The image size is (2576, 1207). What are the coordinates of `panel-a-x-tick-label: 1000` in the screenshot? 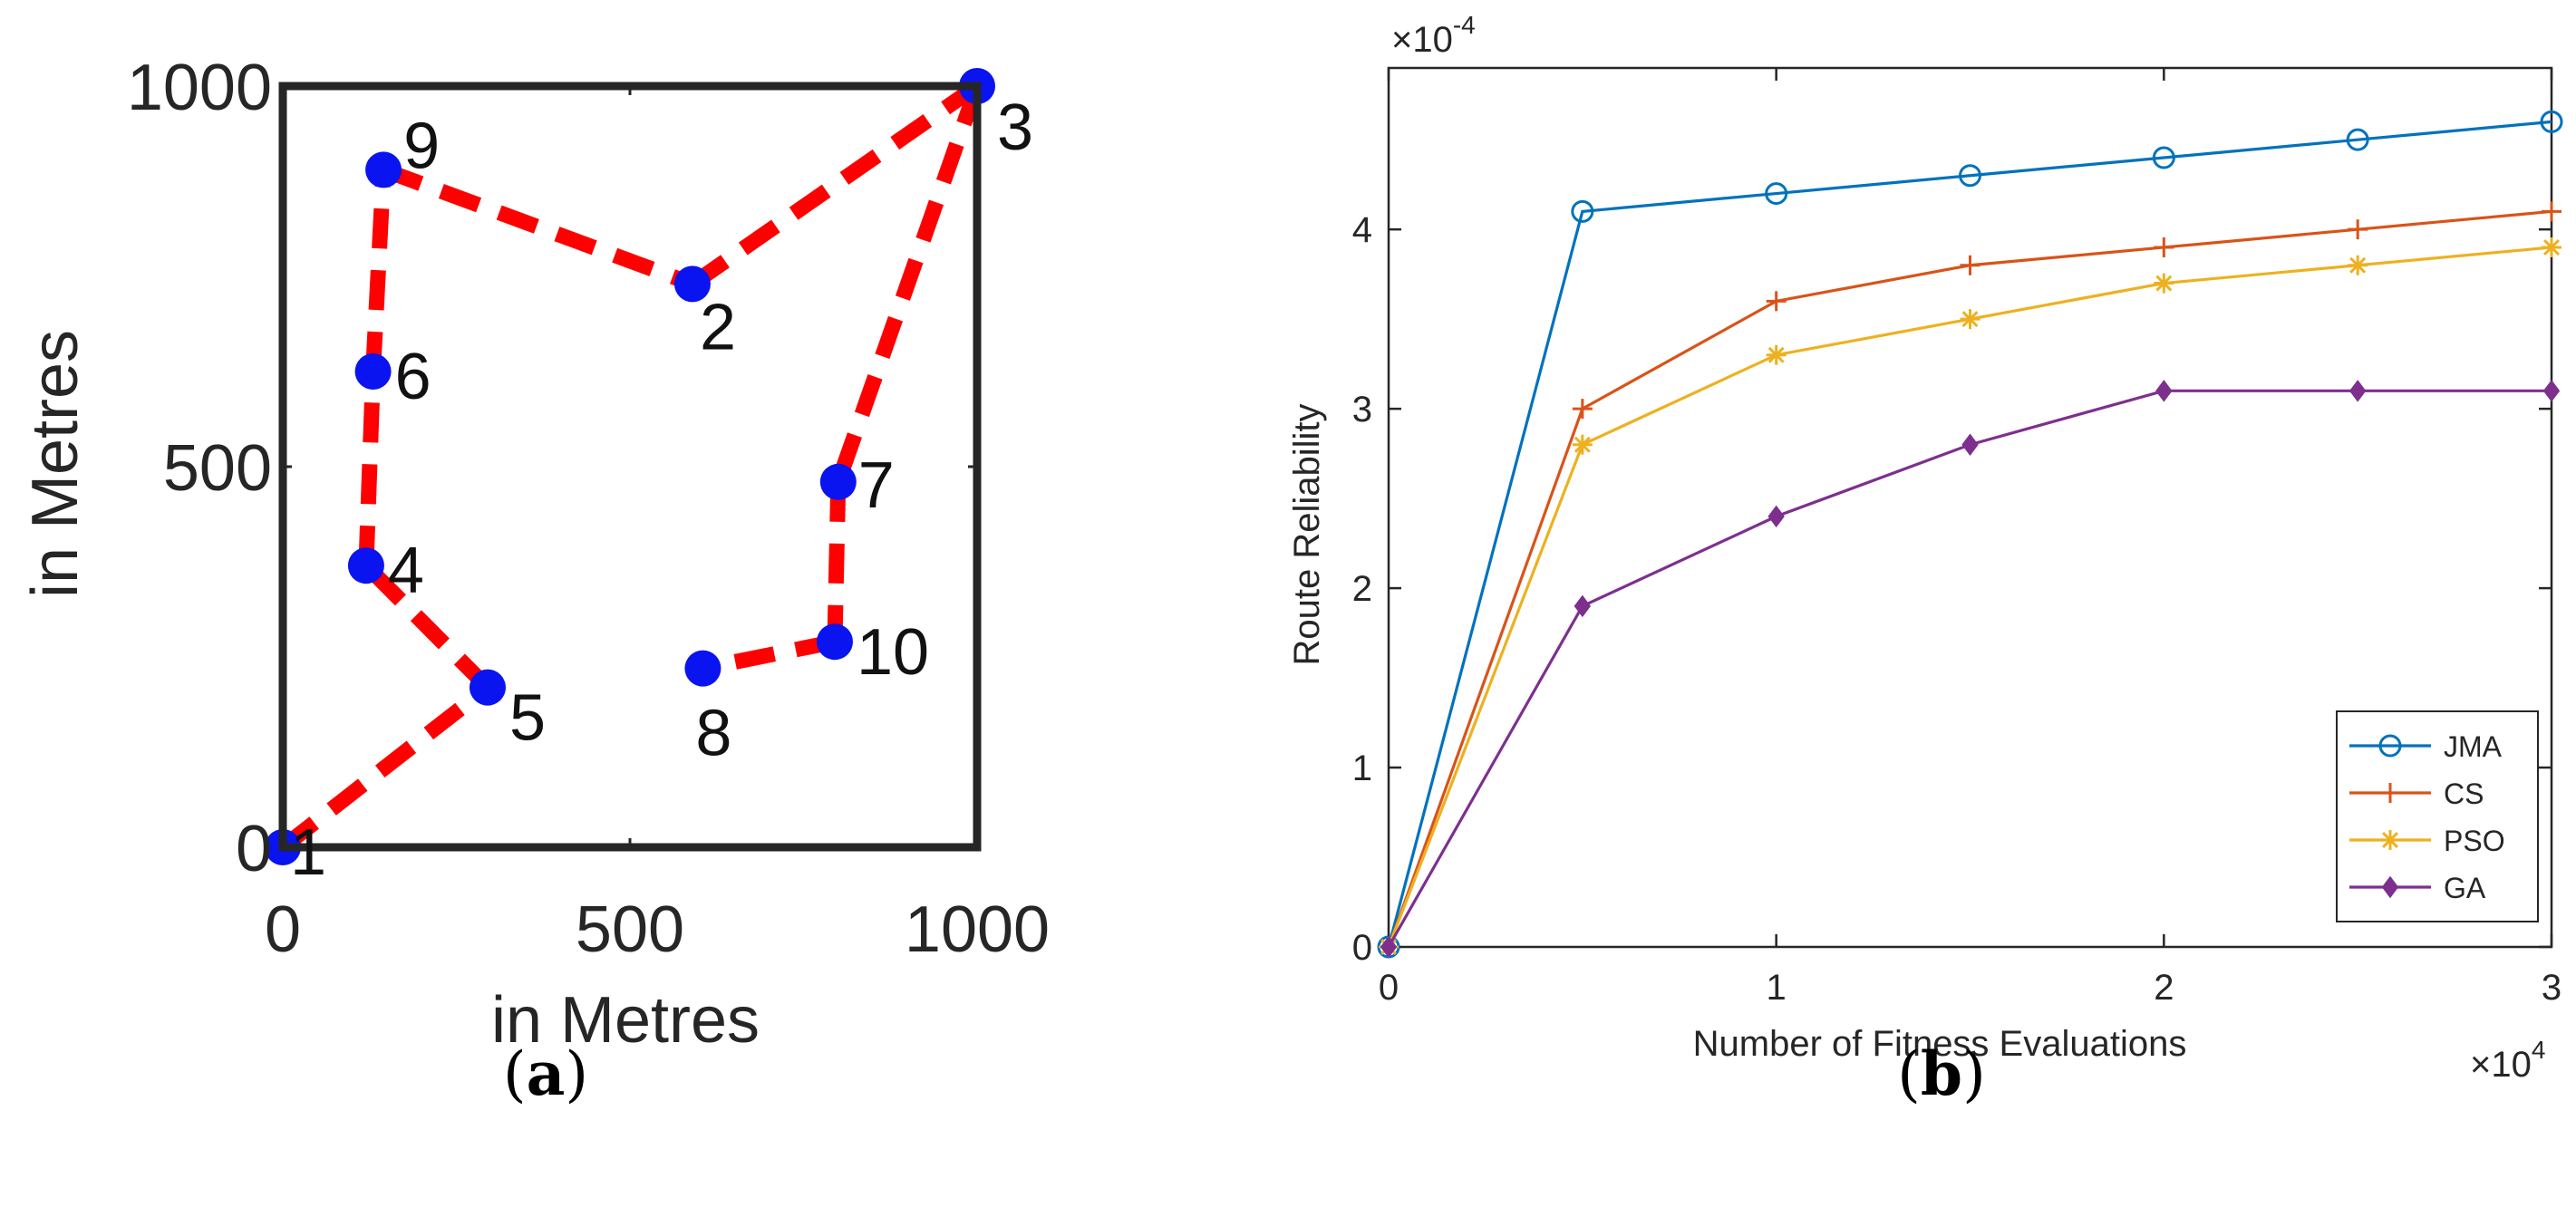 It's located at (977, 930).